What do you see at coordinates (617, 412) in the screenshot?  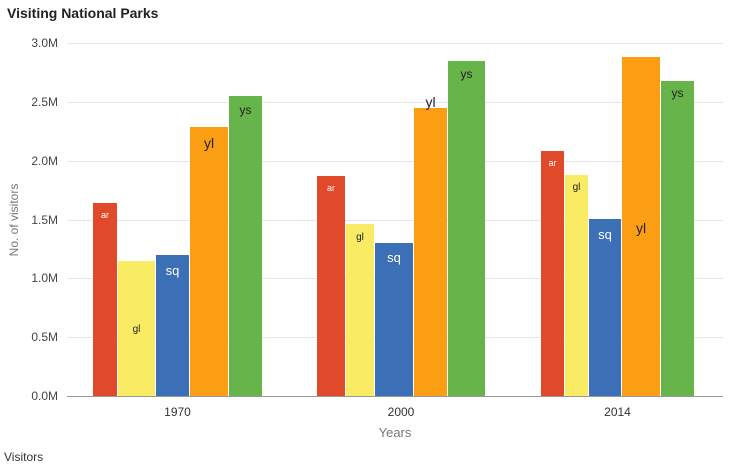 I see `x-tick-label: 2014` at bounding box center [617, 412].